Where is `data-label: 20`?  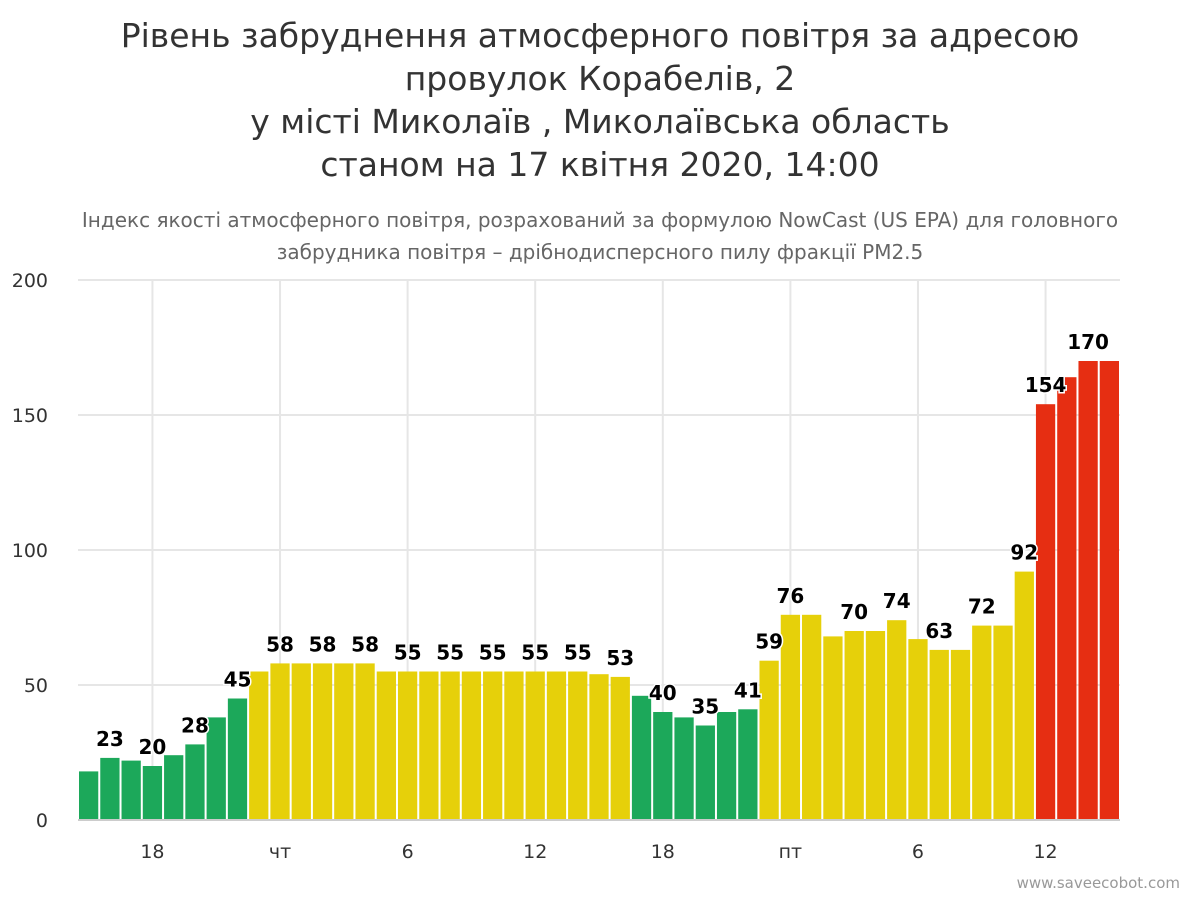
data-label: 20 is located at coordinates (153, 747).